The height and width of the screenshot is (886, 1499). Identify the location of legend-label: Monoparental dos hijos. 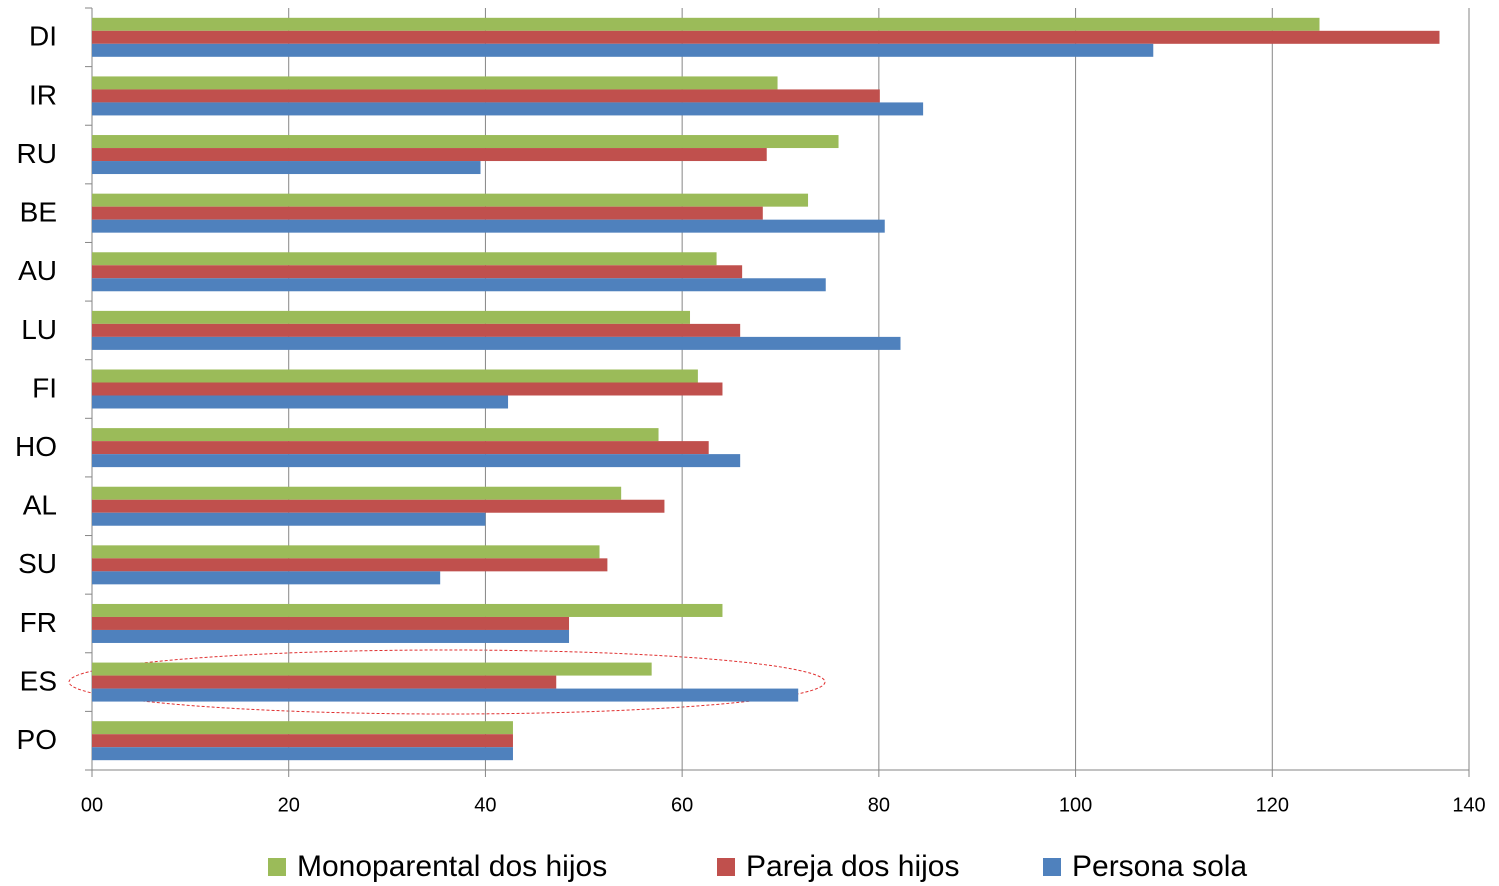
(452, 866).